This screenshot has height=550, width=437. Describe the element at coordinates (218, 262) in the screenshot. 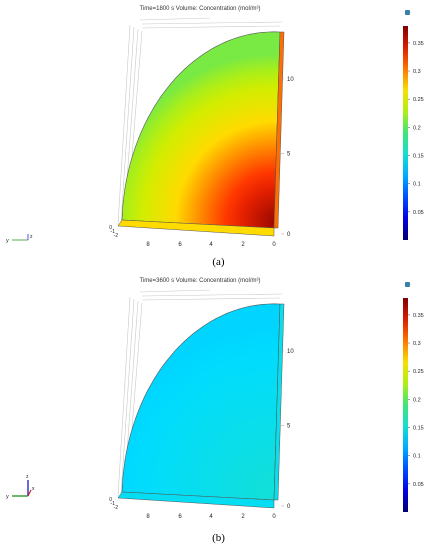

I see `caption-a: (a)` at that location.